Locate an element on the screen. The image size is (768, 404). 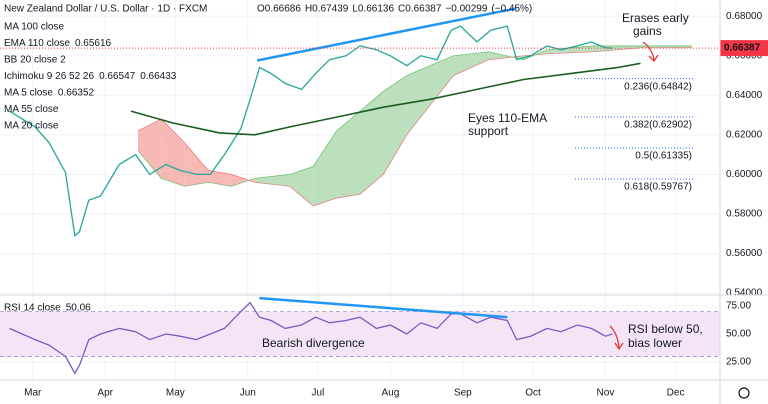
x-tick-label: Nov is located at coordinates (606, 393).